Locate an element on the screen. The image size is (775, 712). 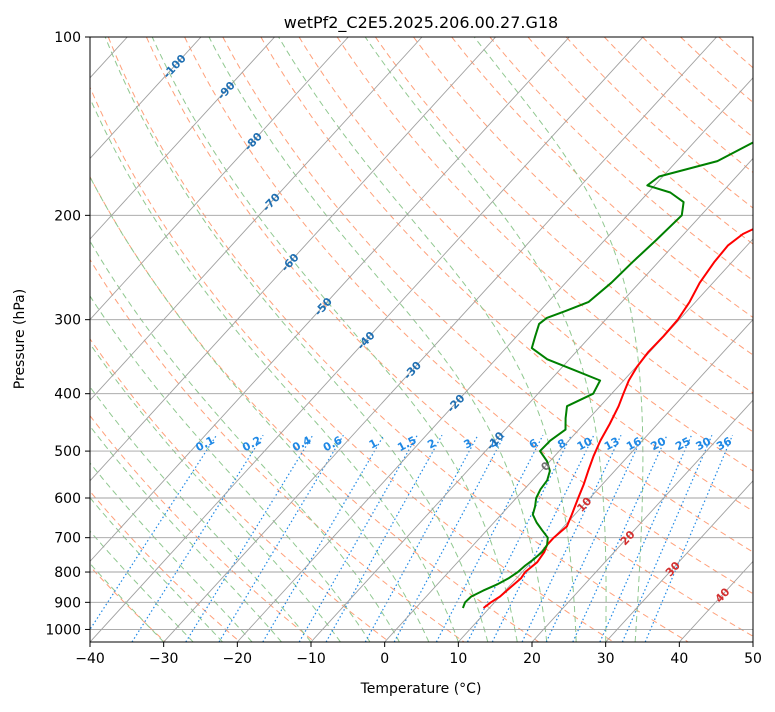
y-tick-label: 300 is located at coordinates (67, 321).